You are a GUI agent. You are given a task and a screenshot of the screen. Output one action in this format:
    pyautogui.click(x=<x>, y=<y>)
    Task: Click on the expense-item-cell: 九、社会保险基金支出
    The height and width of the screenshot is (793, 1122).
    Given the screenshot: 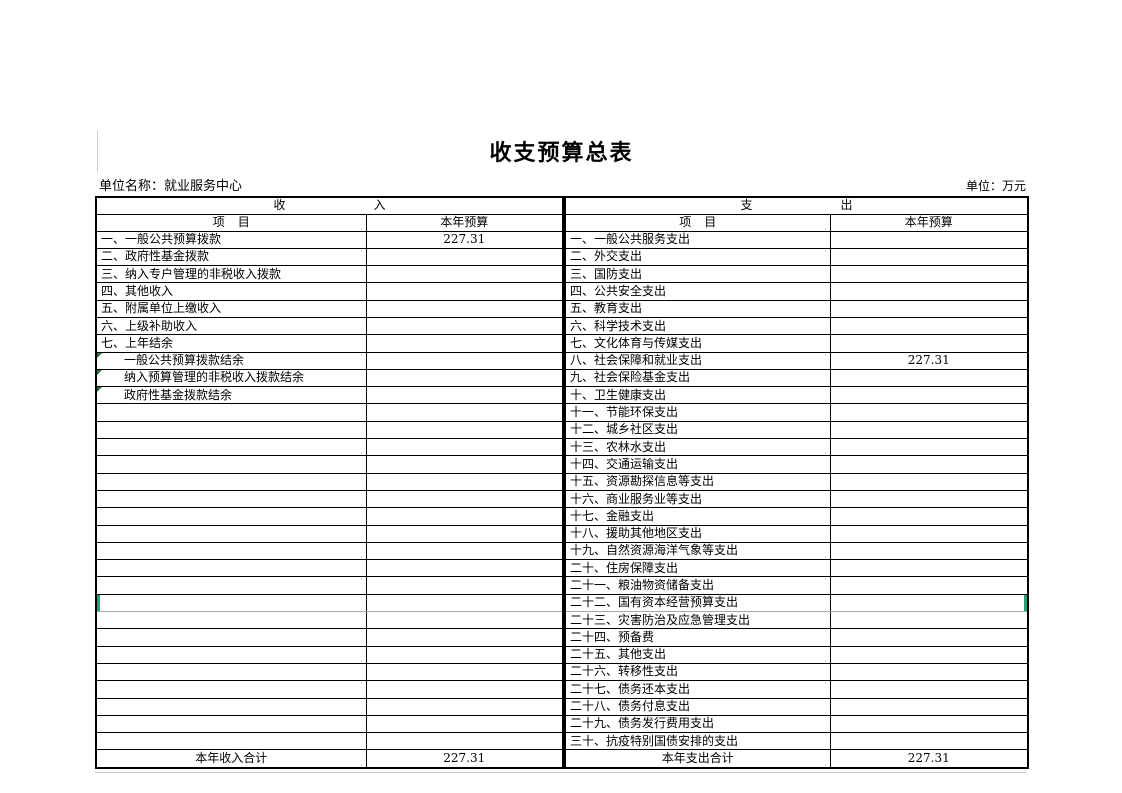 What is the action you would take?
    pyautogui.click(x=697, y=378)
    